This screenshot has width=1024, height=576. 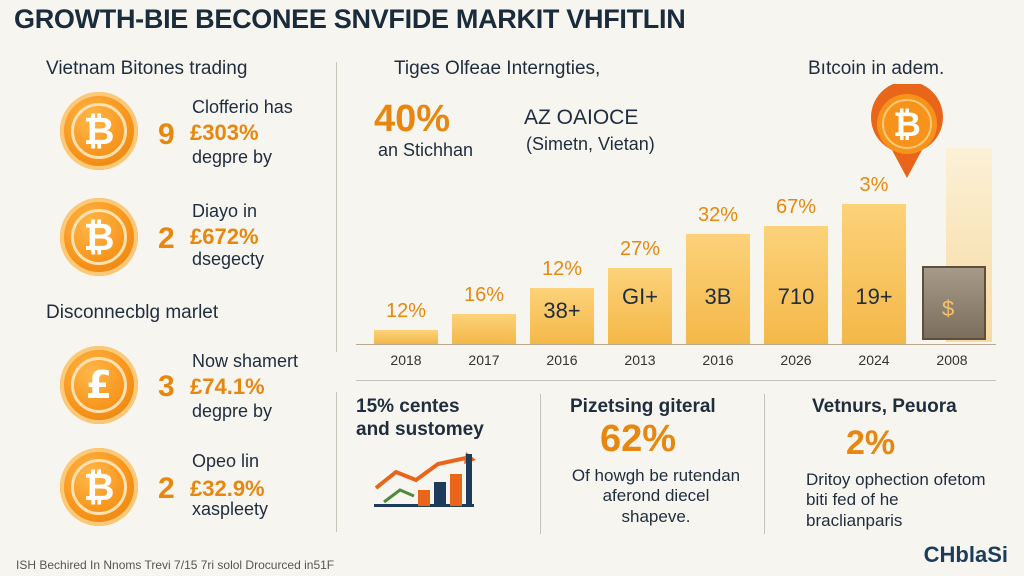 What do you see at coordinates (874, 185) in the screenshot?
I see `bar-value-label: 3%` at bounding box center [874, 185].